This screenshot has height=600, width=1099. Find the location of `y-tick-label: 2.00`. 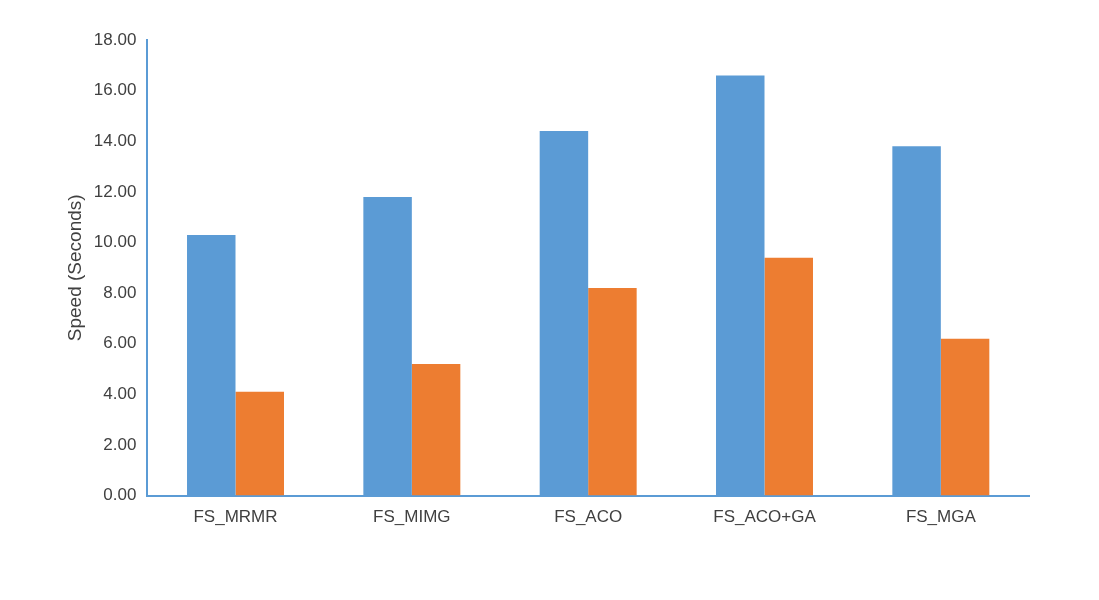

y-tick-label: 2.00 is located at coordinates (120, 444).